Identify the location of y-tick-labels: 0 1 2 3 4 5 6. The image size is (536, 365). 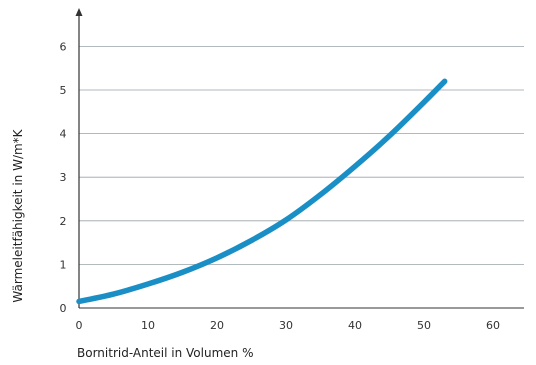
(63, 177).